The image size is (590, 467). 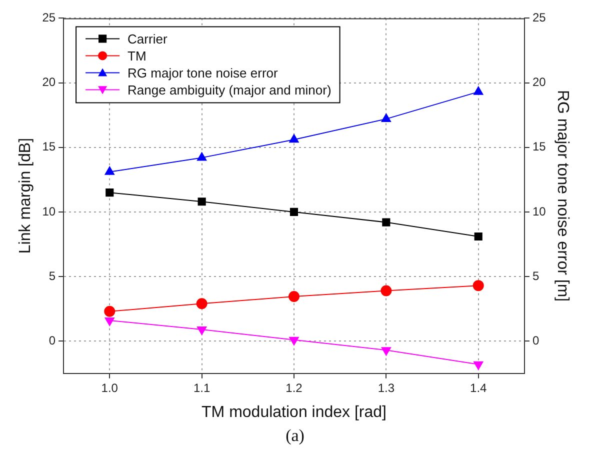 What do you see at coordinates (52, 340) in the screenshot?
I see `y-tick-label: 0` at bounding box center [52, 340].